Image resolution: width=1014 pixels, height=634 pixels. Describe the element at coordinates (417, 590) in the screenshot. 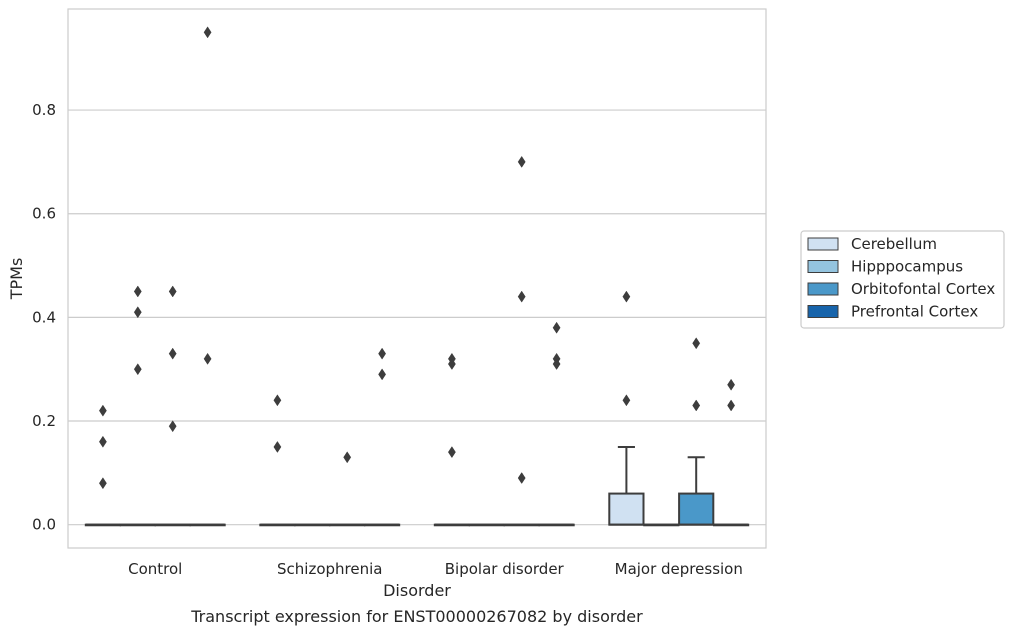

I see `x-axis-label: Disorder` at that location.